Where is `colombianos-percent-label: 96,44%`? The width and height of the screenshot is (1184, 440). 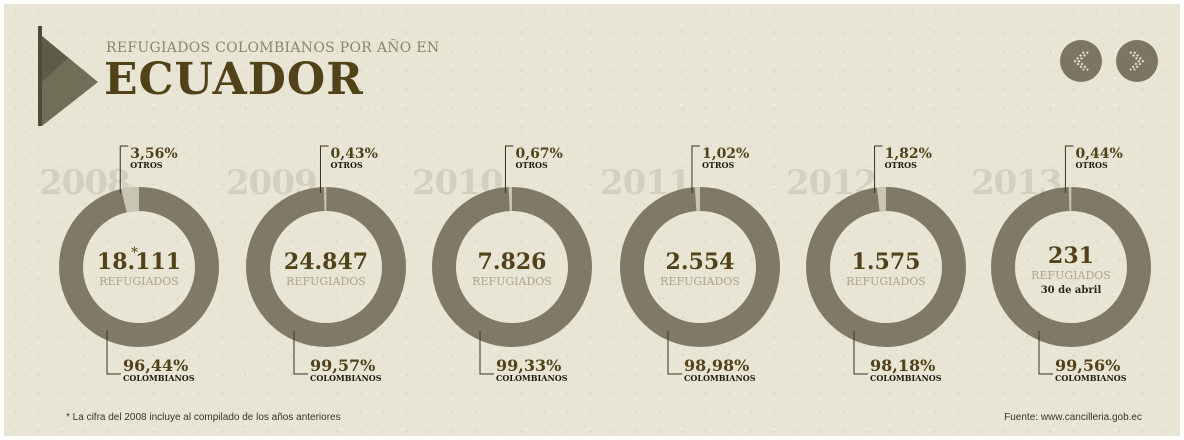
colombianos-percent-label: 96,44% is located at coordinates (155, 365).